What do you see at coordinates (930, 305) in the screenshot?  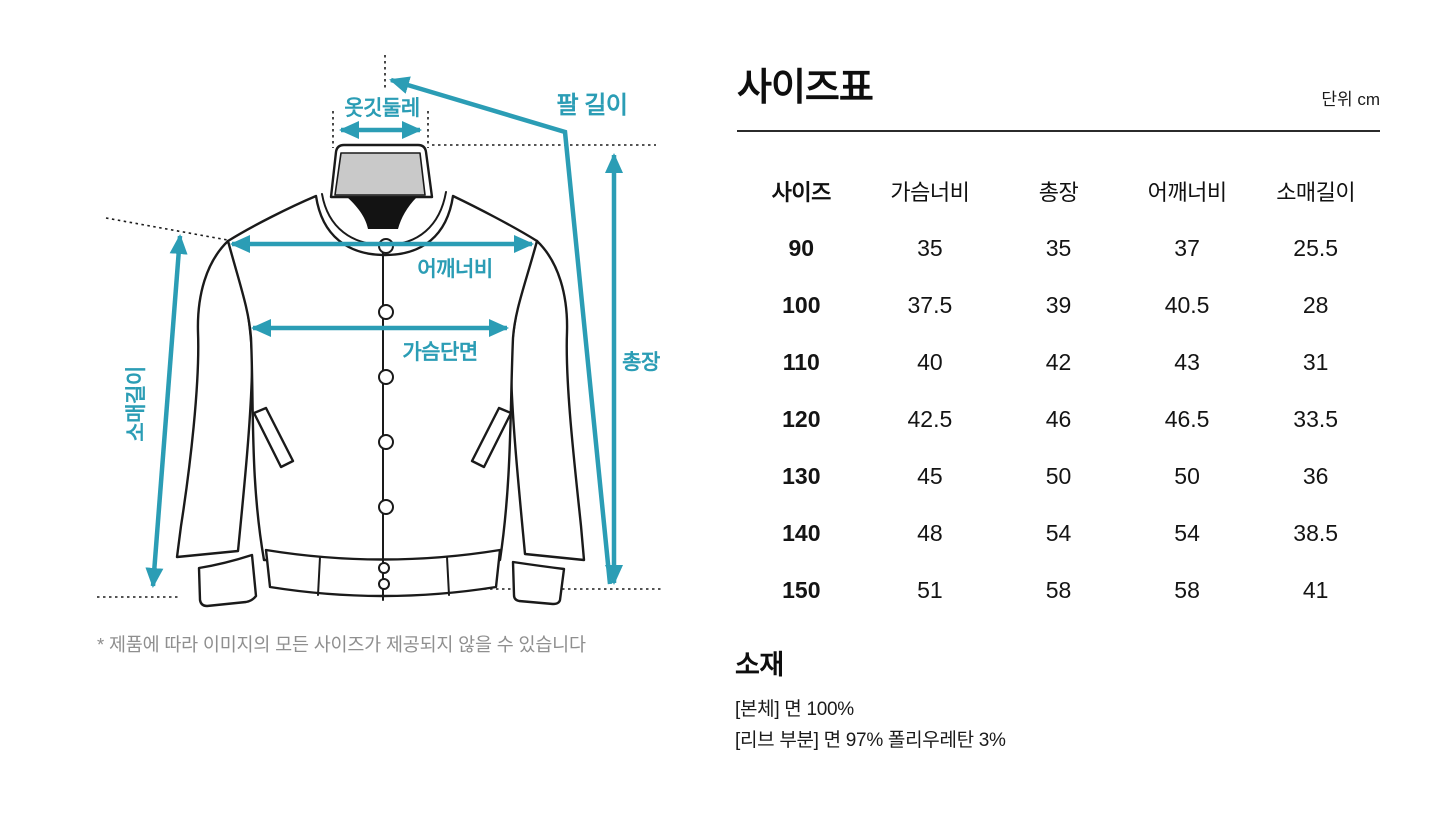 I see `value-cell: 37.5` at bounding box center [930, 305].